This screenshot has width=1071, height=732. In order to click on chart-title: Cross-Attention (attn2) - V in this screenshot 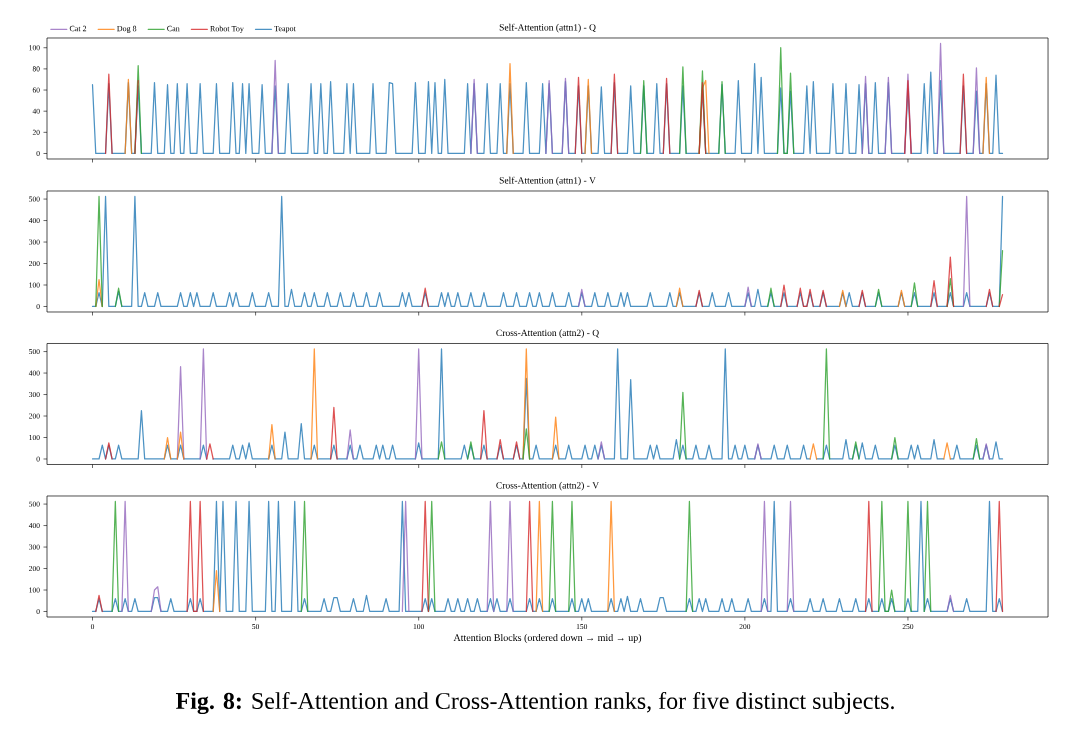, I will do `click(547, 486)`.